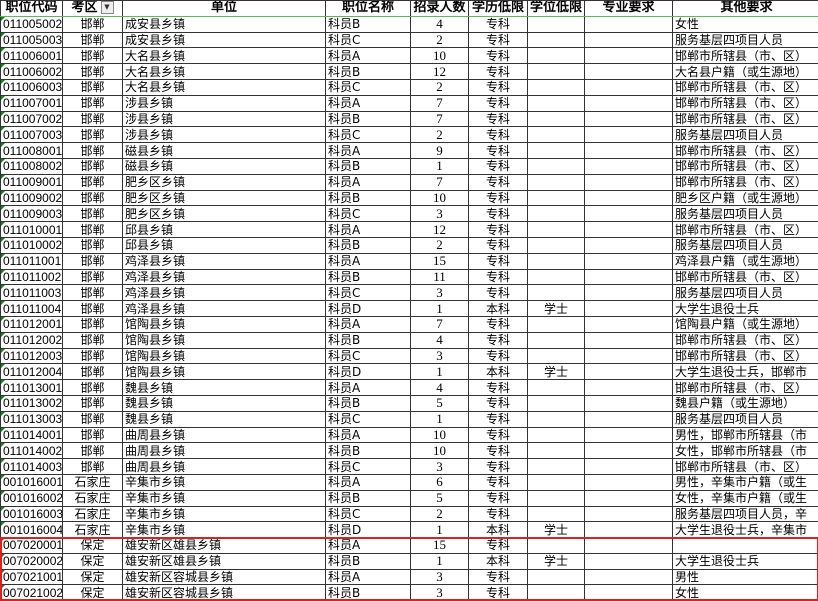  I want to click on headcount-cell: 3, so click(440, 467).